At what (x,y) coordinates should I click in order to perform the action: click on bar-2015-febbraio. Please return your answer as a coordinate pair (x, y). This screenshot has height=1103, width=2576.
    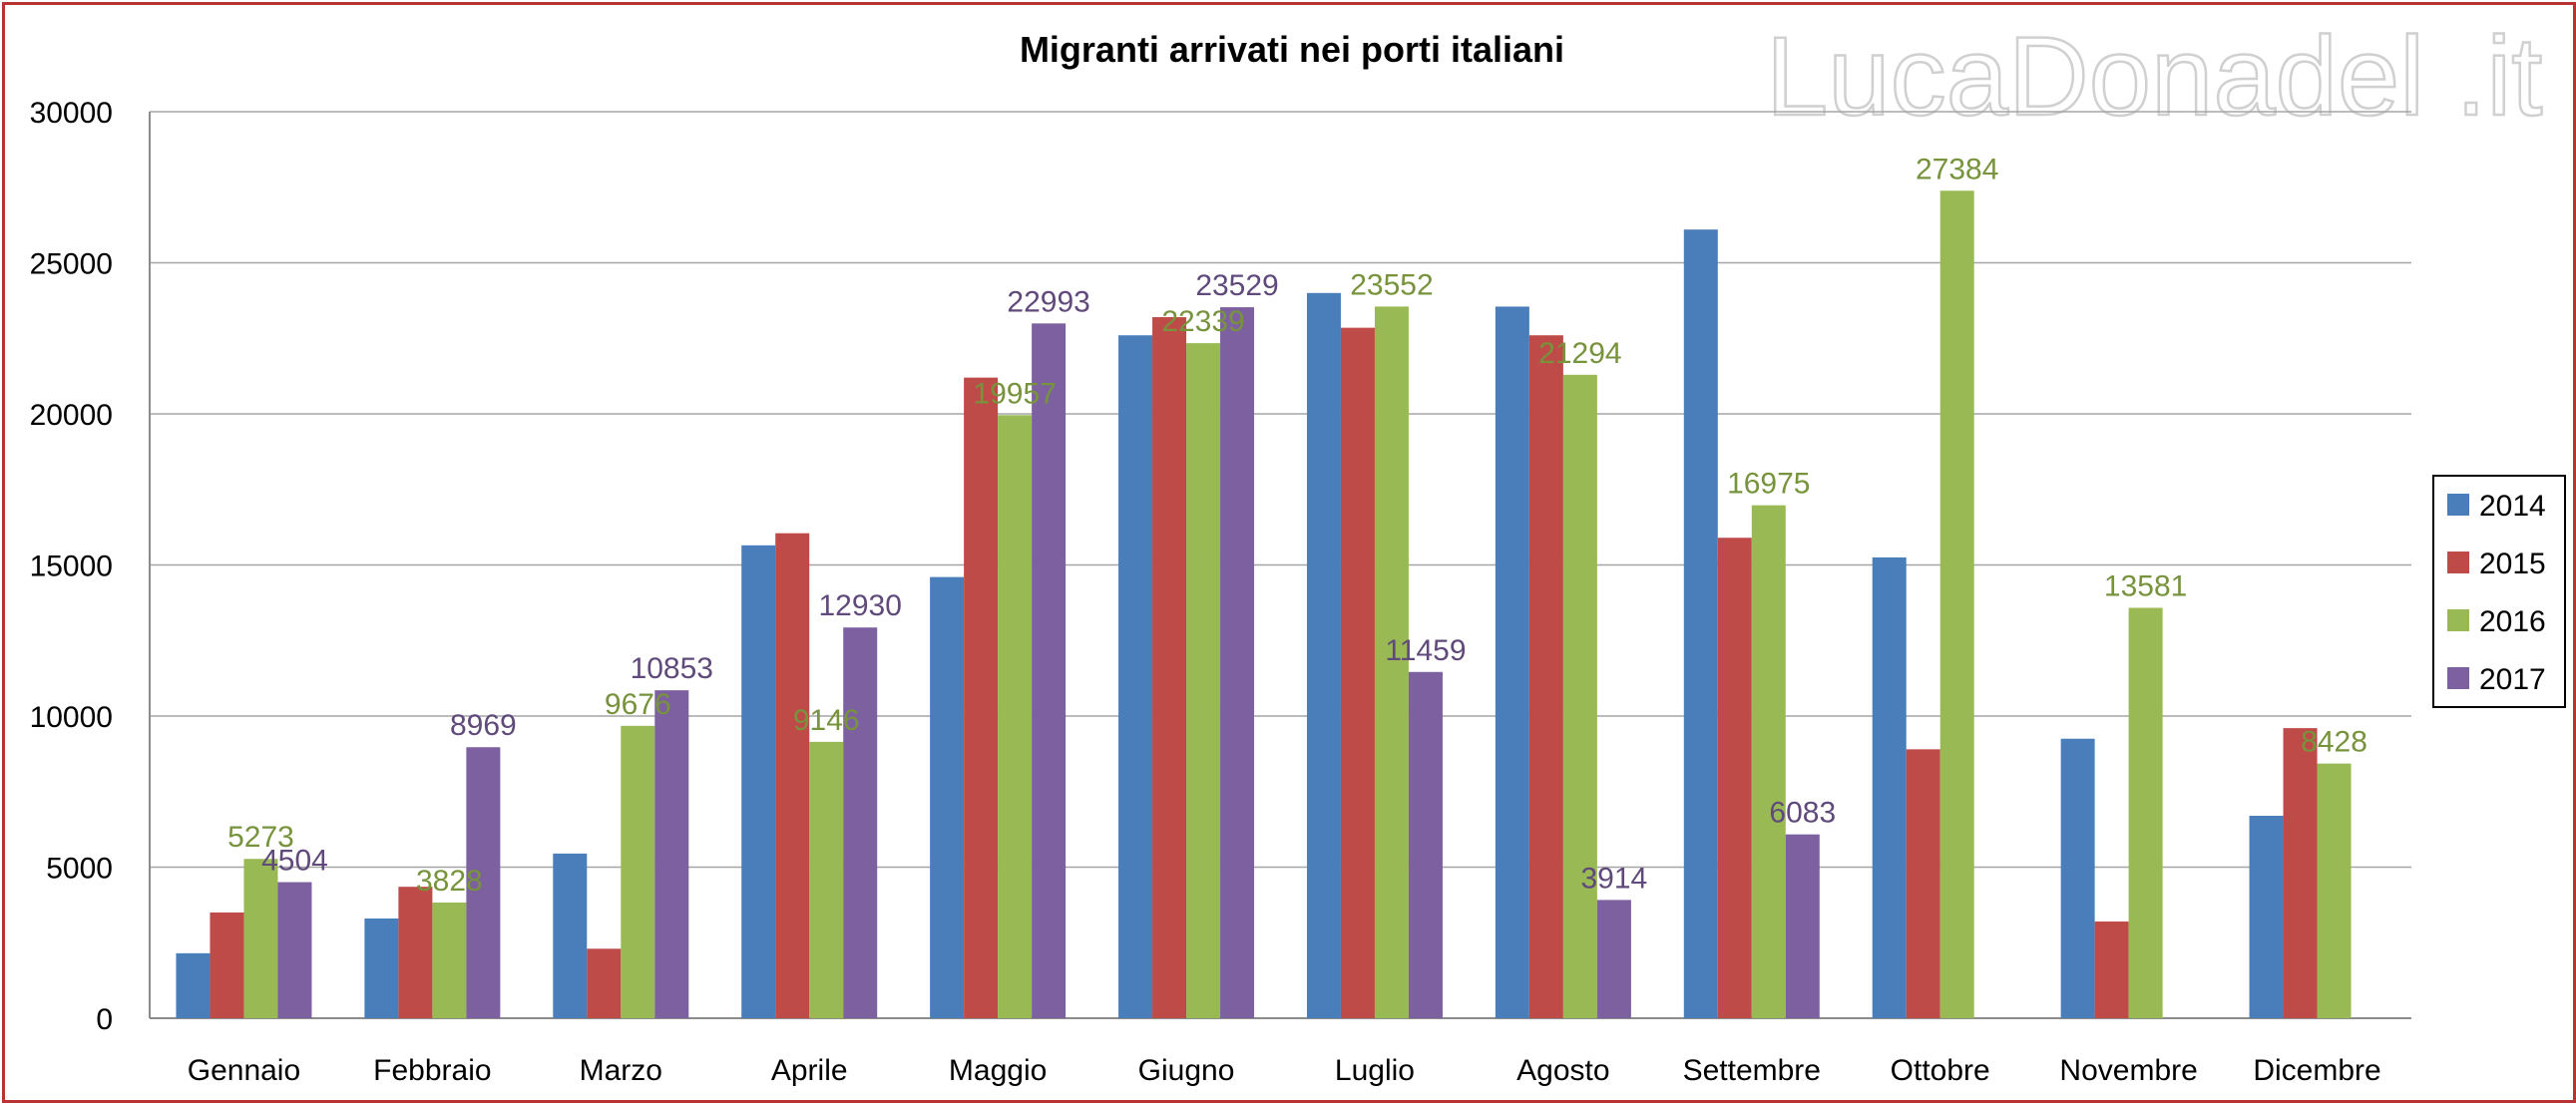
    Looking at the image, I should click on (415, 953).